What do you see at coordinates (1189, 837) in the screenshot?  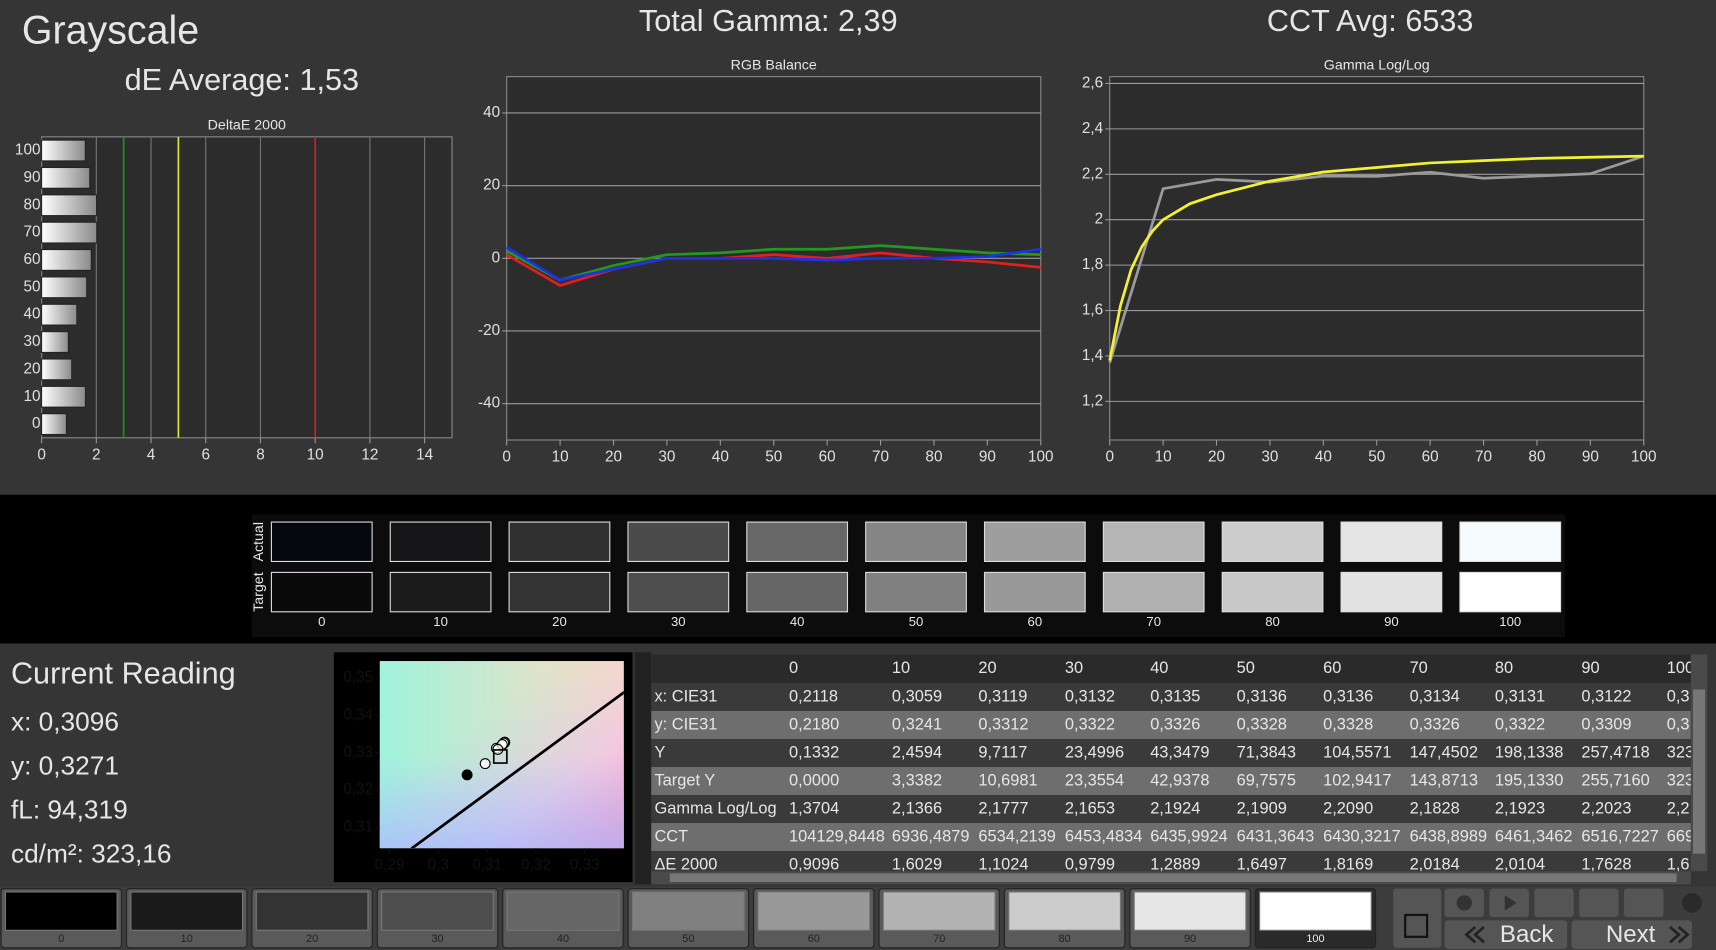 I see `table-cell: 6435,9924` at bounding box center [1189, 837].